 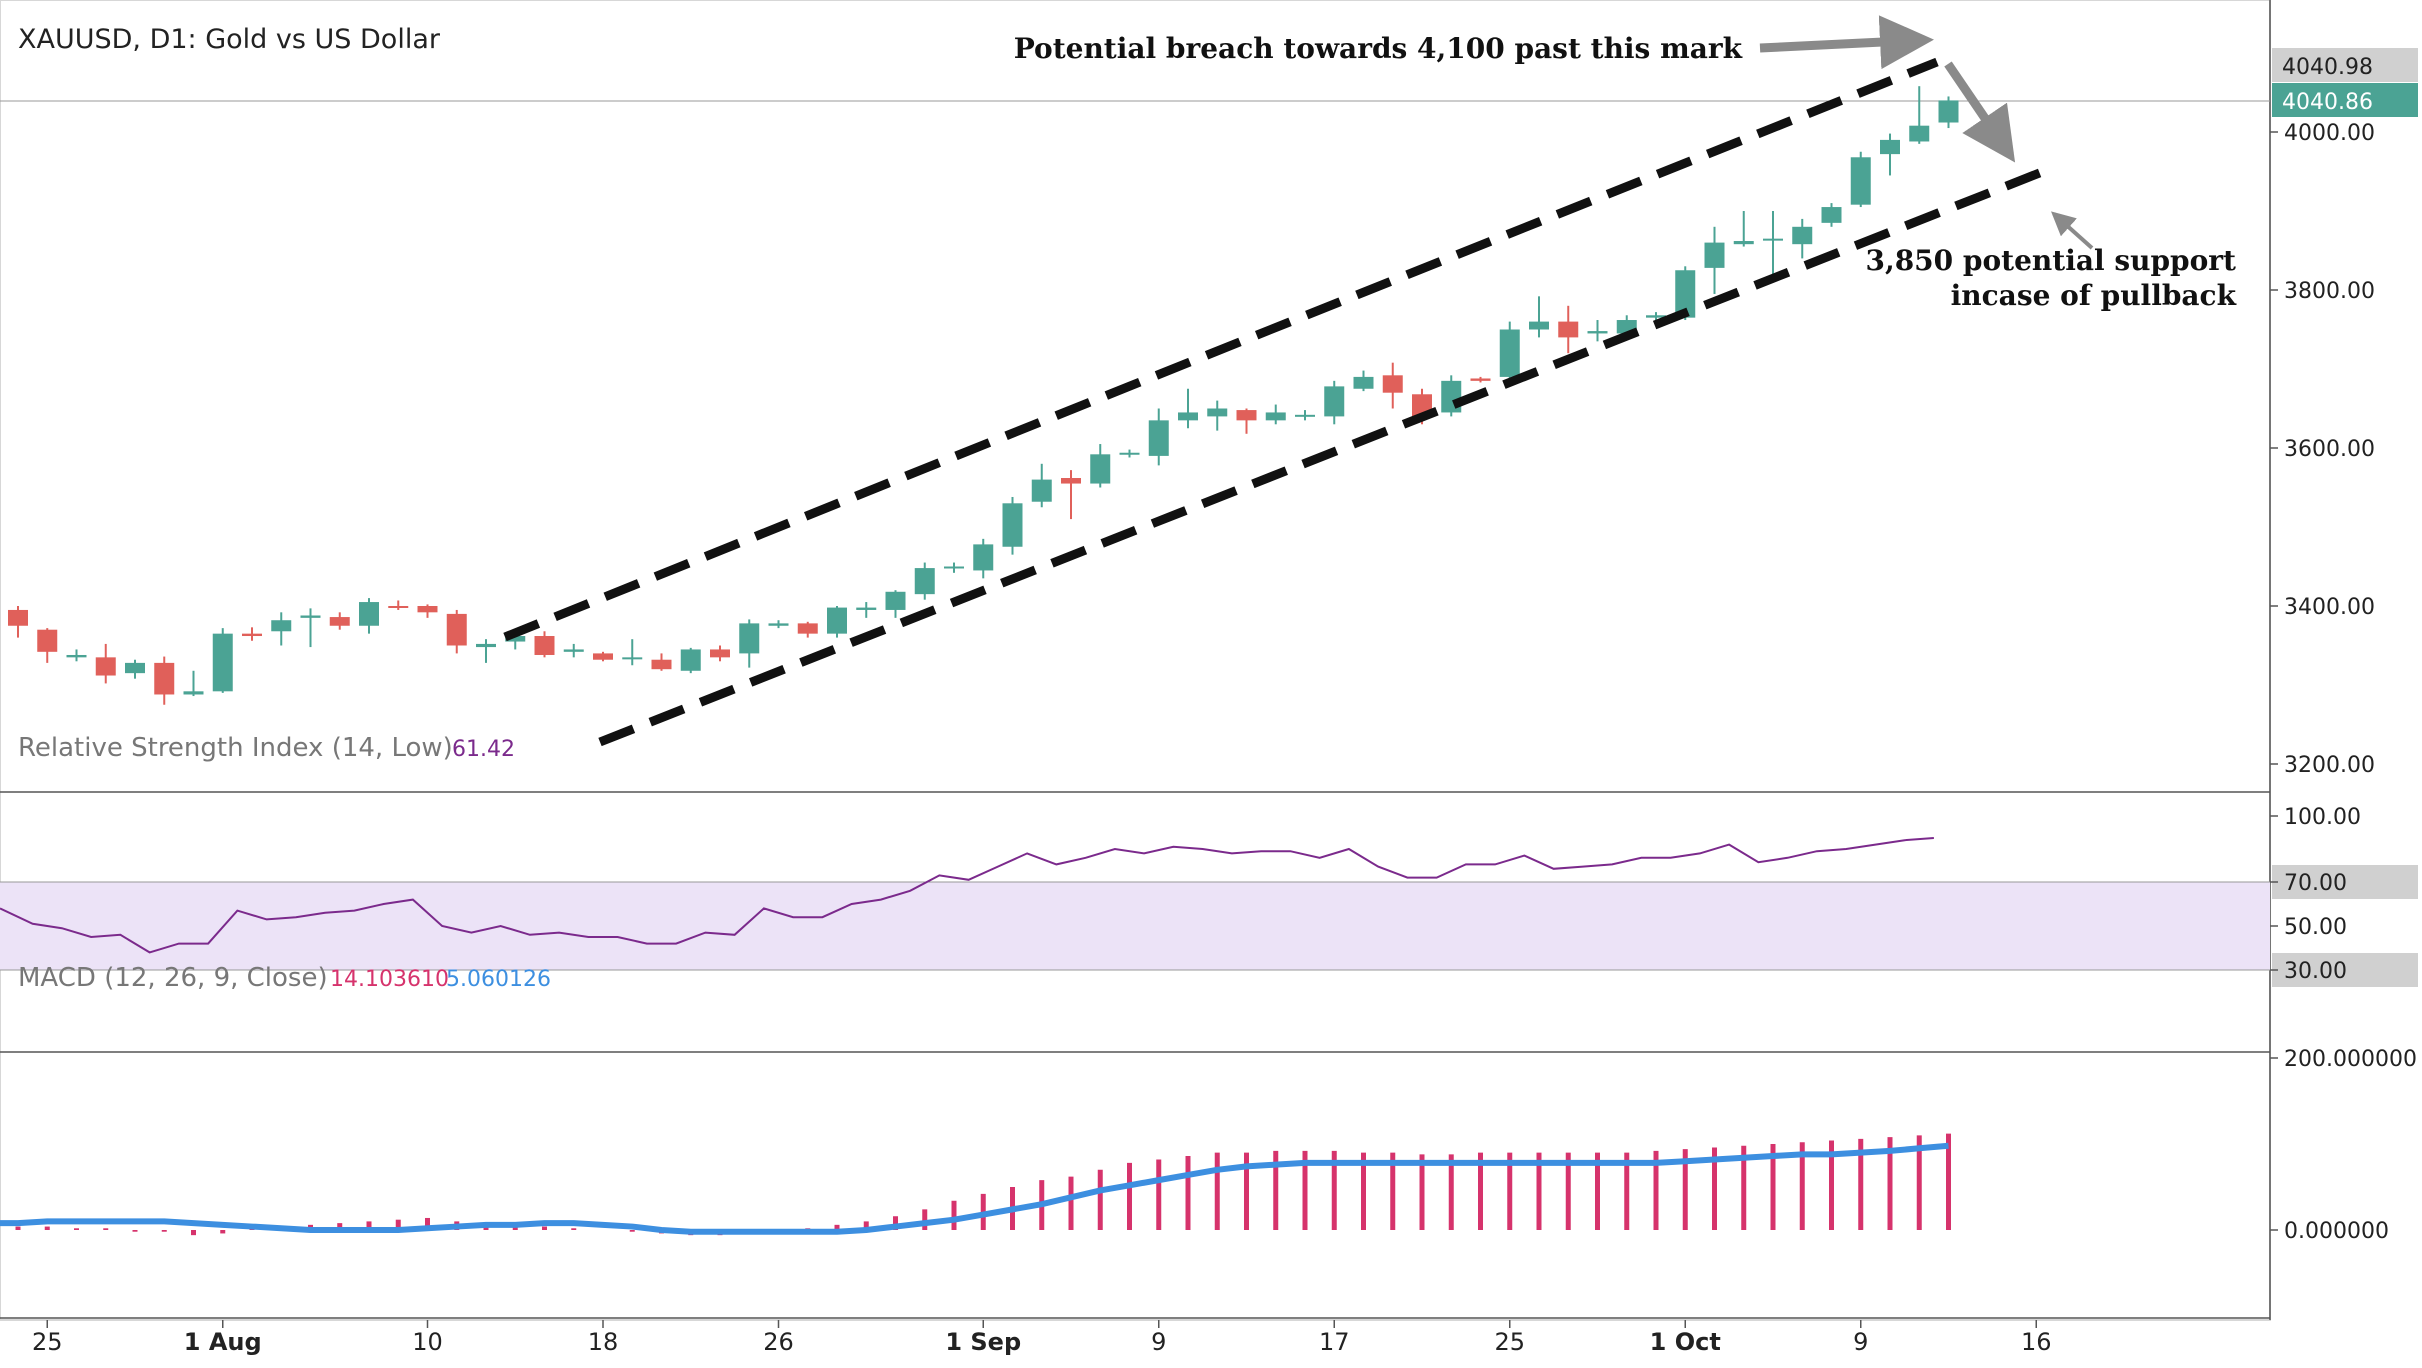 What do you see at coordinates (1042, 1338) in the screenshot?
I see `time-axis: 25 1 Aug 10 18 26 1 Sep 9 17 25 1 Oct 9 16` at bounding box center [1042, 1338].